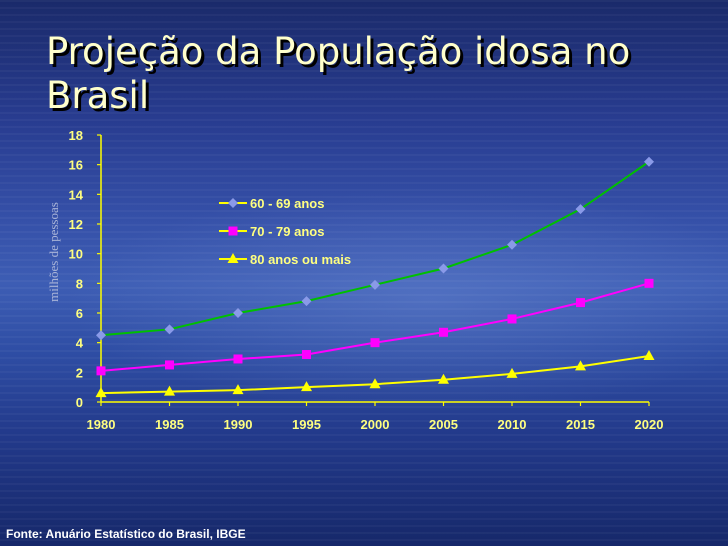 The image size is (728, 546). What do you see at coordinates (79, 402) in the screenshot?
I see `y-tick-label: 0` at bounding box center [79, 402].